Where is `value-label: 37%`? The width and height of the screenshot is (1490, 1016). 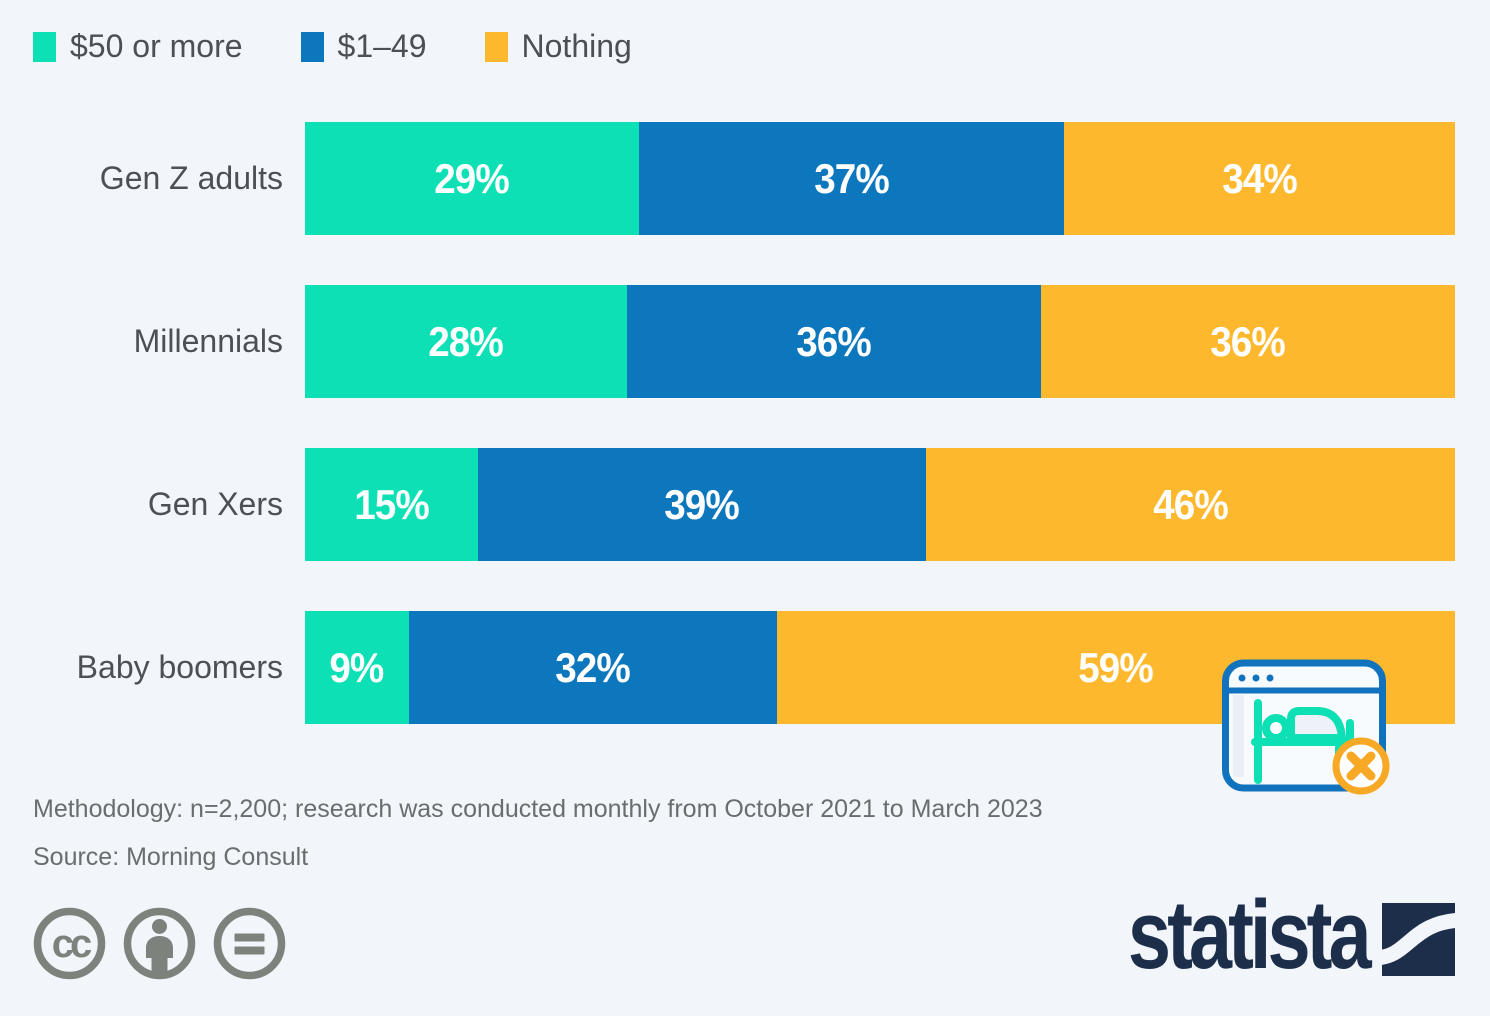 value-label: 37% is located at coordinates (851, 178).